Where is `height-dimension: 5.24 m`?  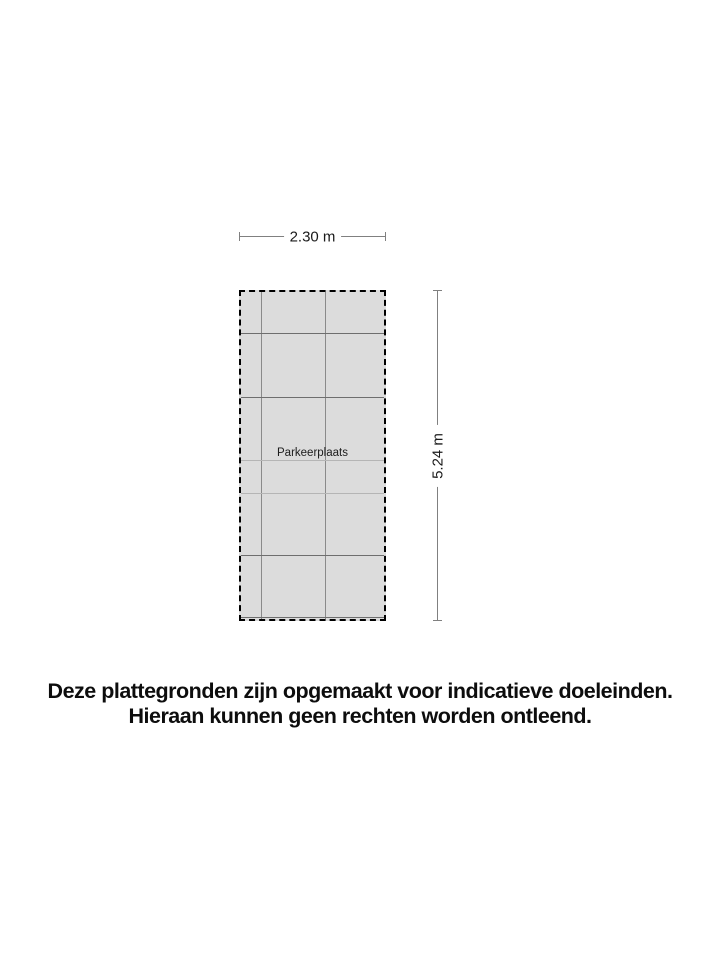 height-dimension: 5.24 m is located at coordinates (437, 455).